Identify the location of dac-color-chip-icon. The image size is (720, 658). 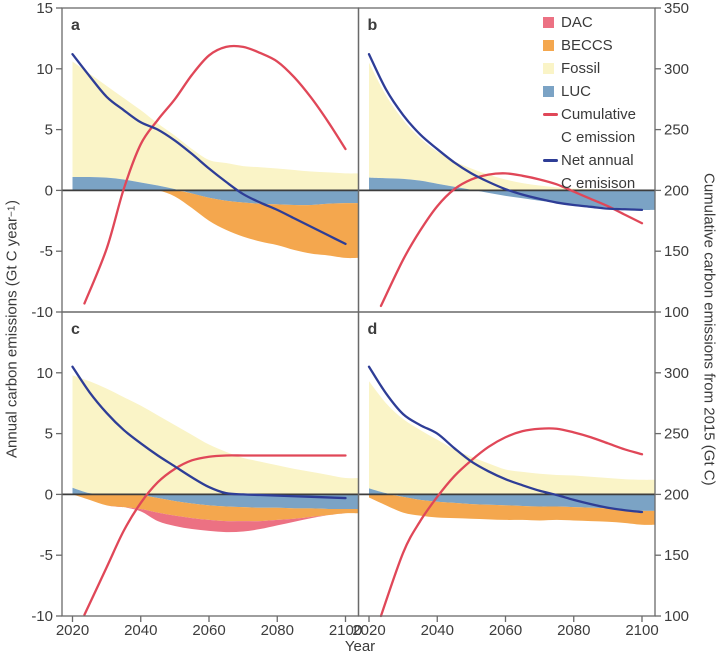
(548, 22).